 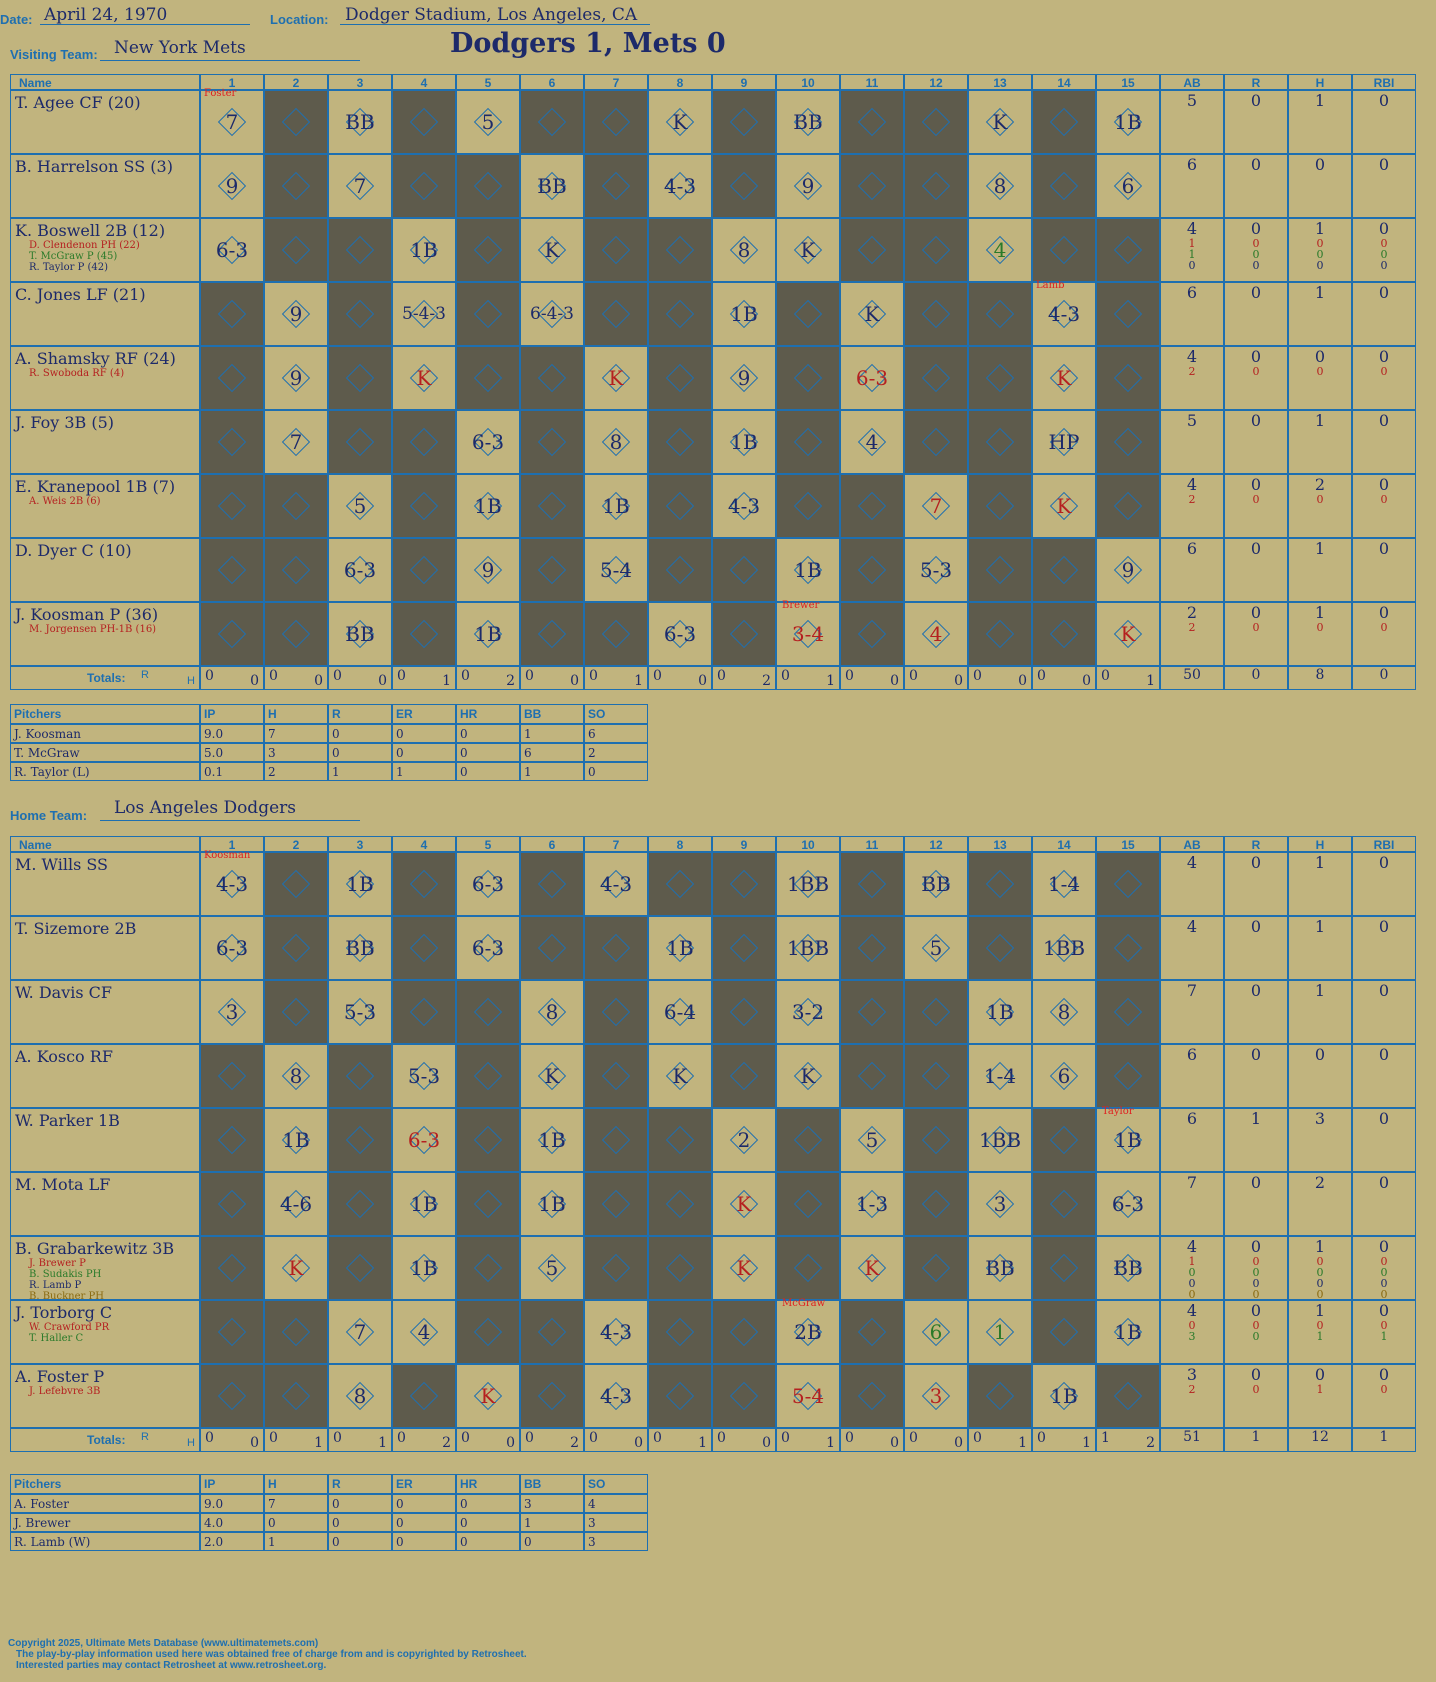 What do you see at coordinates (1150, 1443) in the screenshot?
I see `inning-hits: 2` at bounding box center [1150, 1443].